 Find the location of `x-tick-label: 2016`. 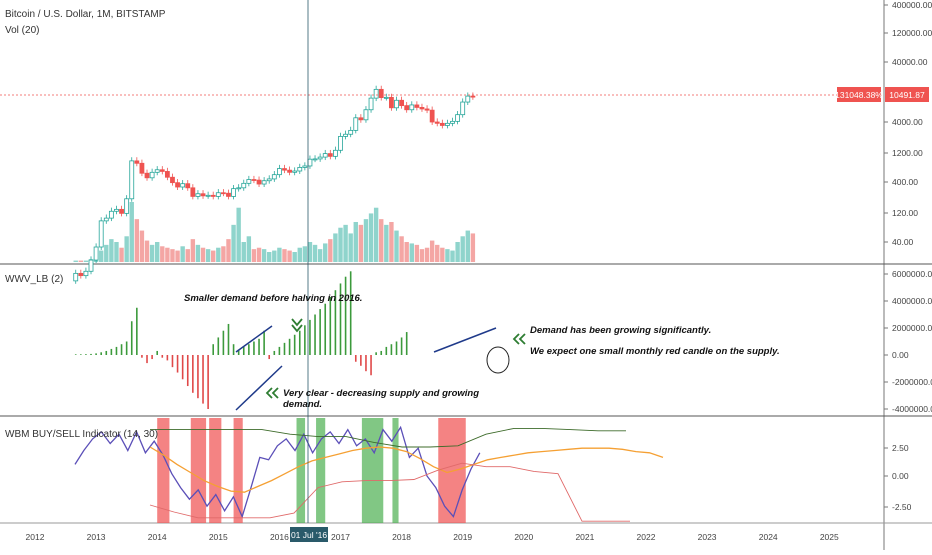

x-tick-label: 2016 is located at coordinates (279, 537).